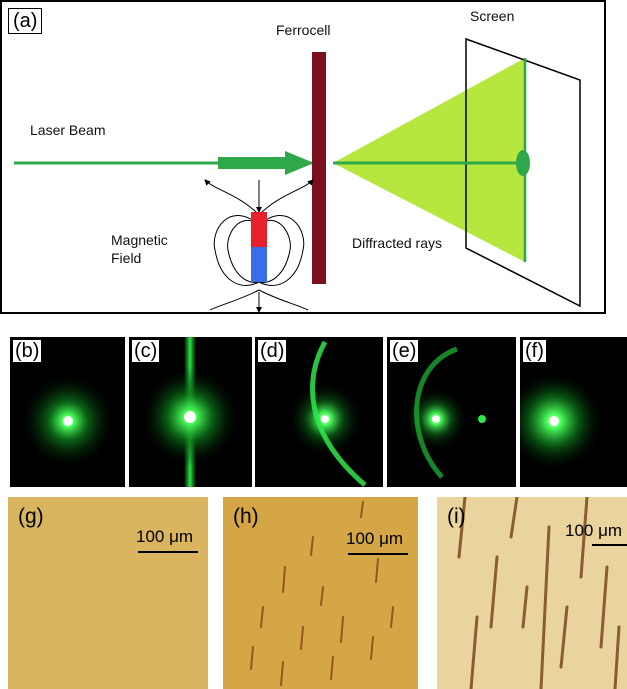 This screenshot has width=627, height=689. I want to click on micrograph-g-label: (g), so click(31, 516).